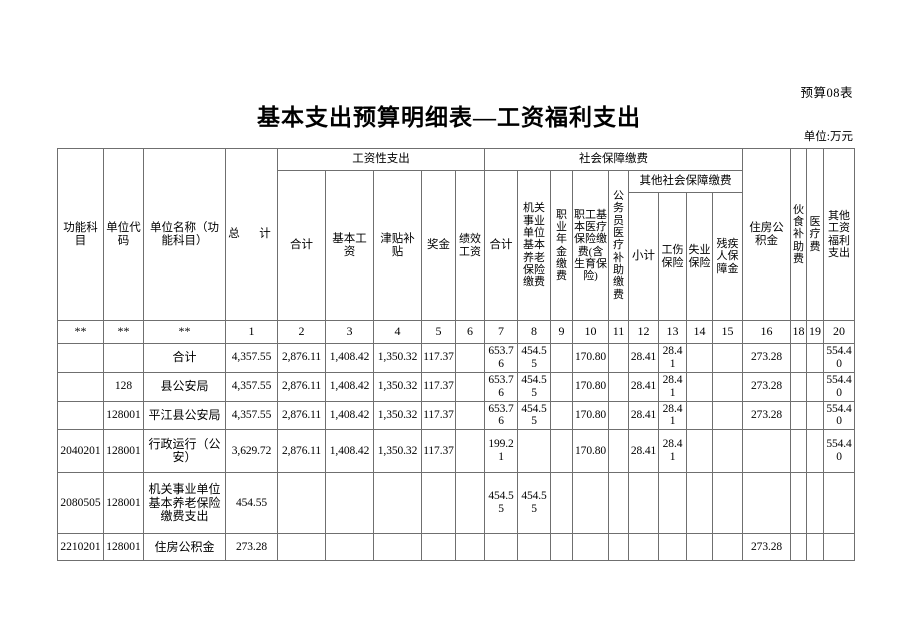 This screenshot has height=635, width=898. Describe the element at coordinates (562, 332) in the screenshot. I see `column-number-cell: 9` at that location.